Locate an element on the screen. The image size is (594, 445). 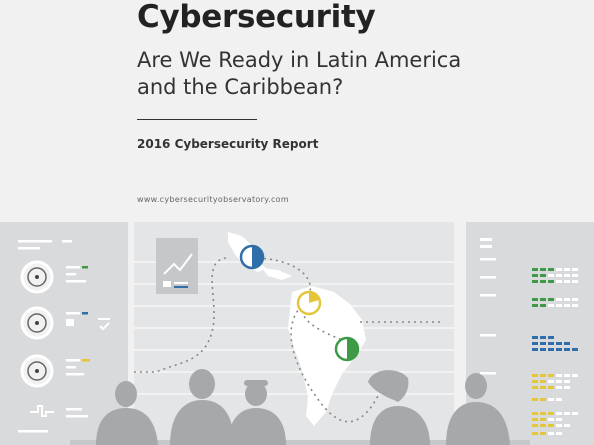
marker-green is located at coordinates (347, 349).